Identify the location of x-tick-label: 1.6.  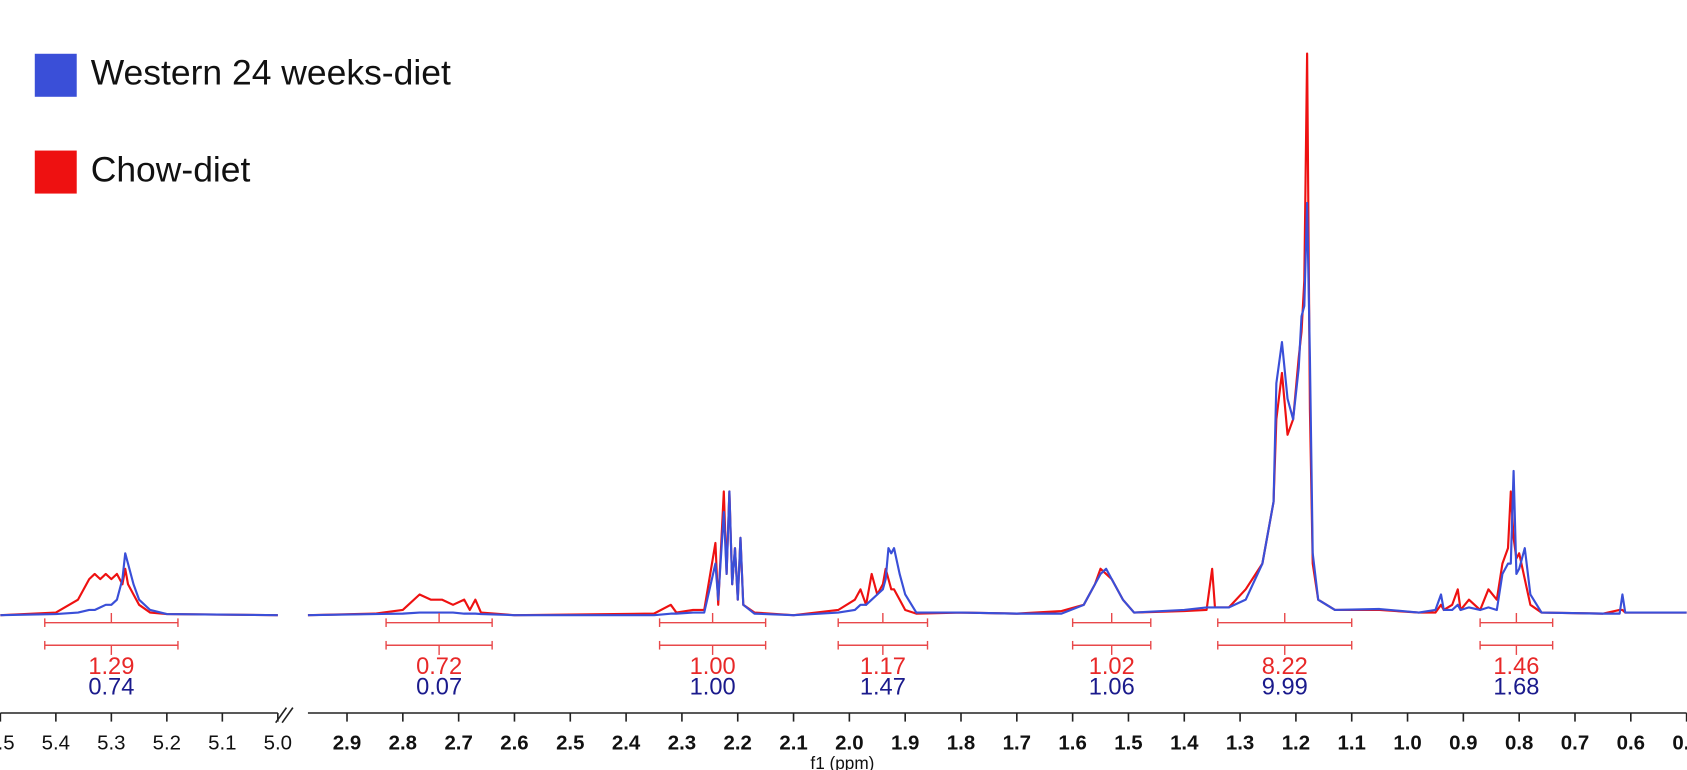
(1072, 744).